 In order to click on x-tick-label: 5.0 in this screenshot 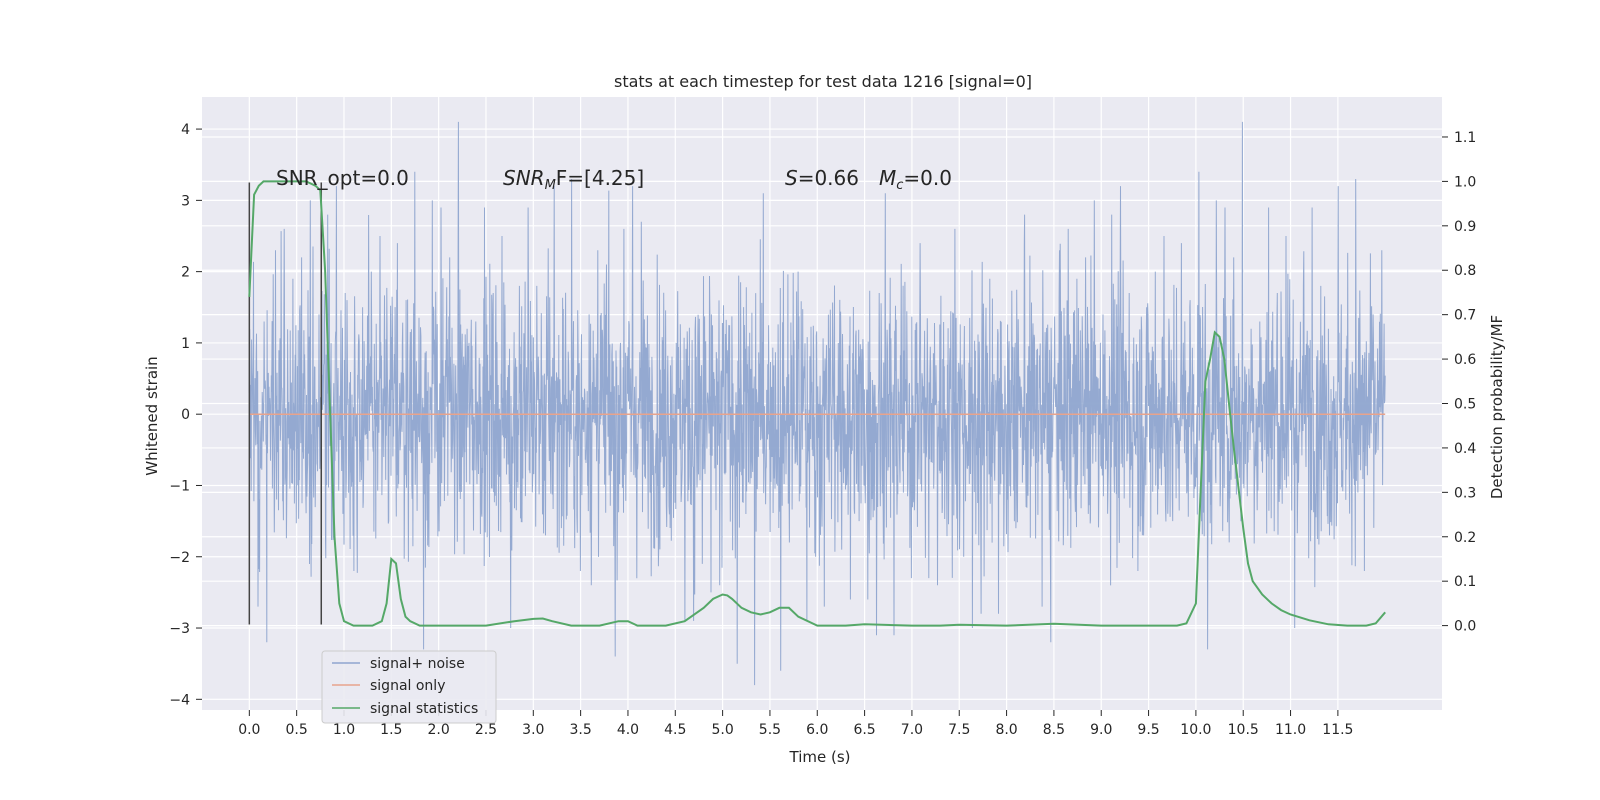, I will do `click(722, 730)`.